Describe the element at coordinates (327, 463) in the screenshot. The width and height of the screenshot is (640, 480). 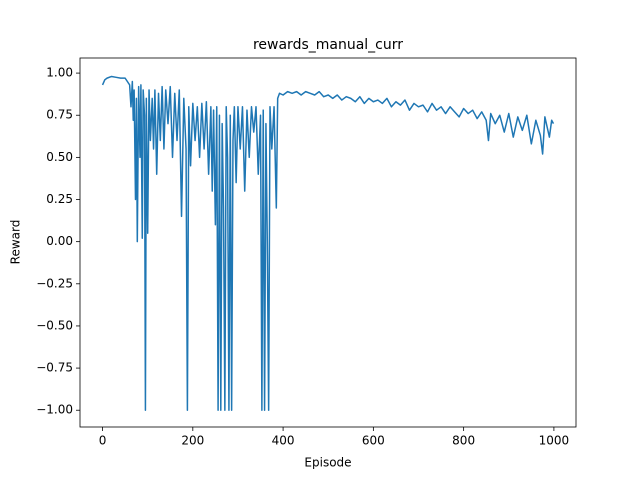
I see `x-axis-label: Episode` at that location.